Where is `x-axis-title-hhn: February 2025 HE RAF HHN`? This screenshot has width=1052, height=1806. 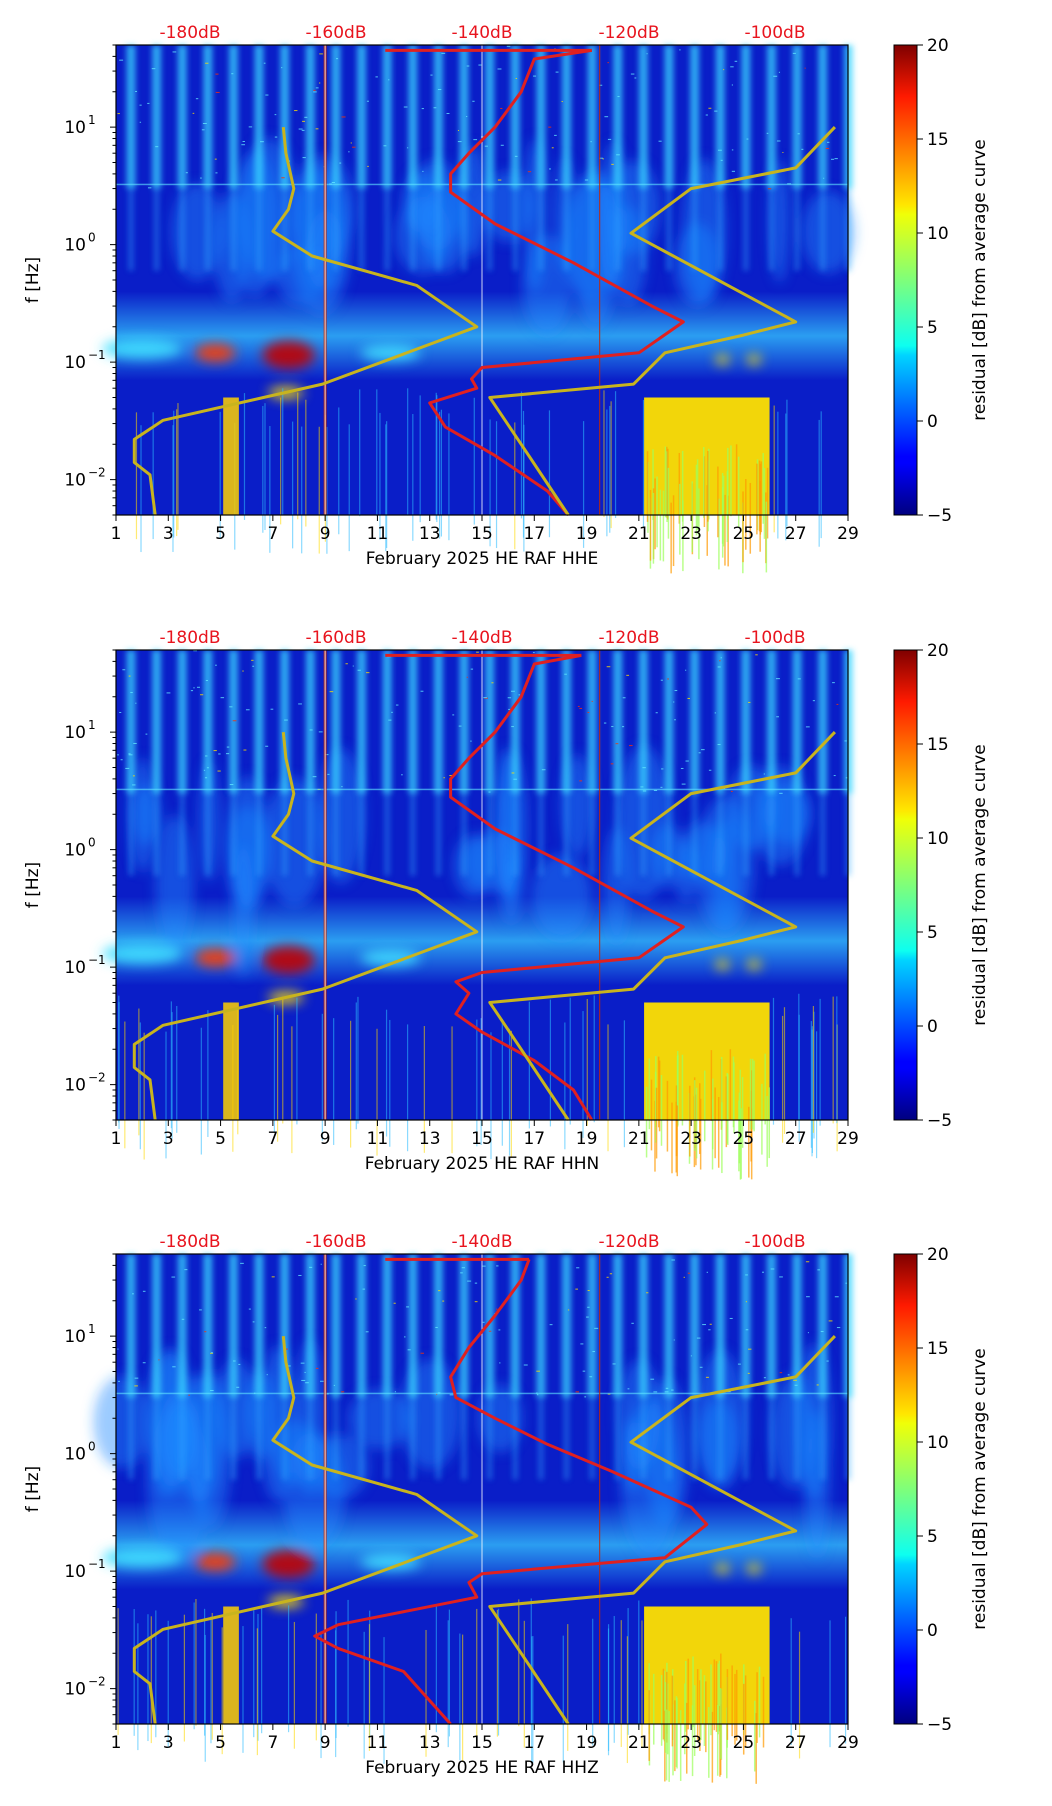 x-axis-title-hhn: February 2025 HE RAF HHN is located at coordinates (482, 1164).